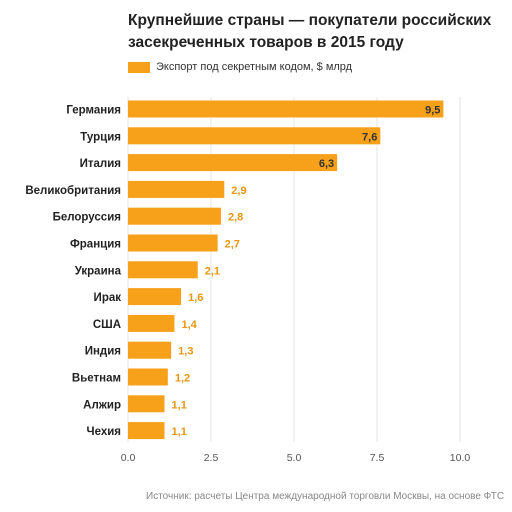 The height and width of the screenshot is (512, 512). Describe the element at coordinates (185, 352) in the screenshot. I see `value-label: 1,3` at that location.